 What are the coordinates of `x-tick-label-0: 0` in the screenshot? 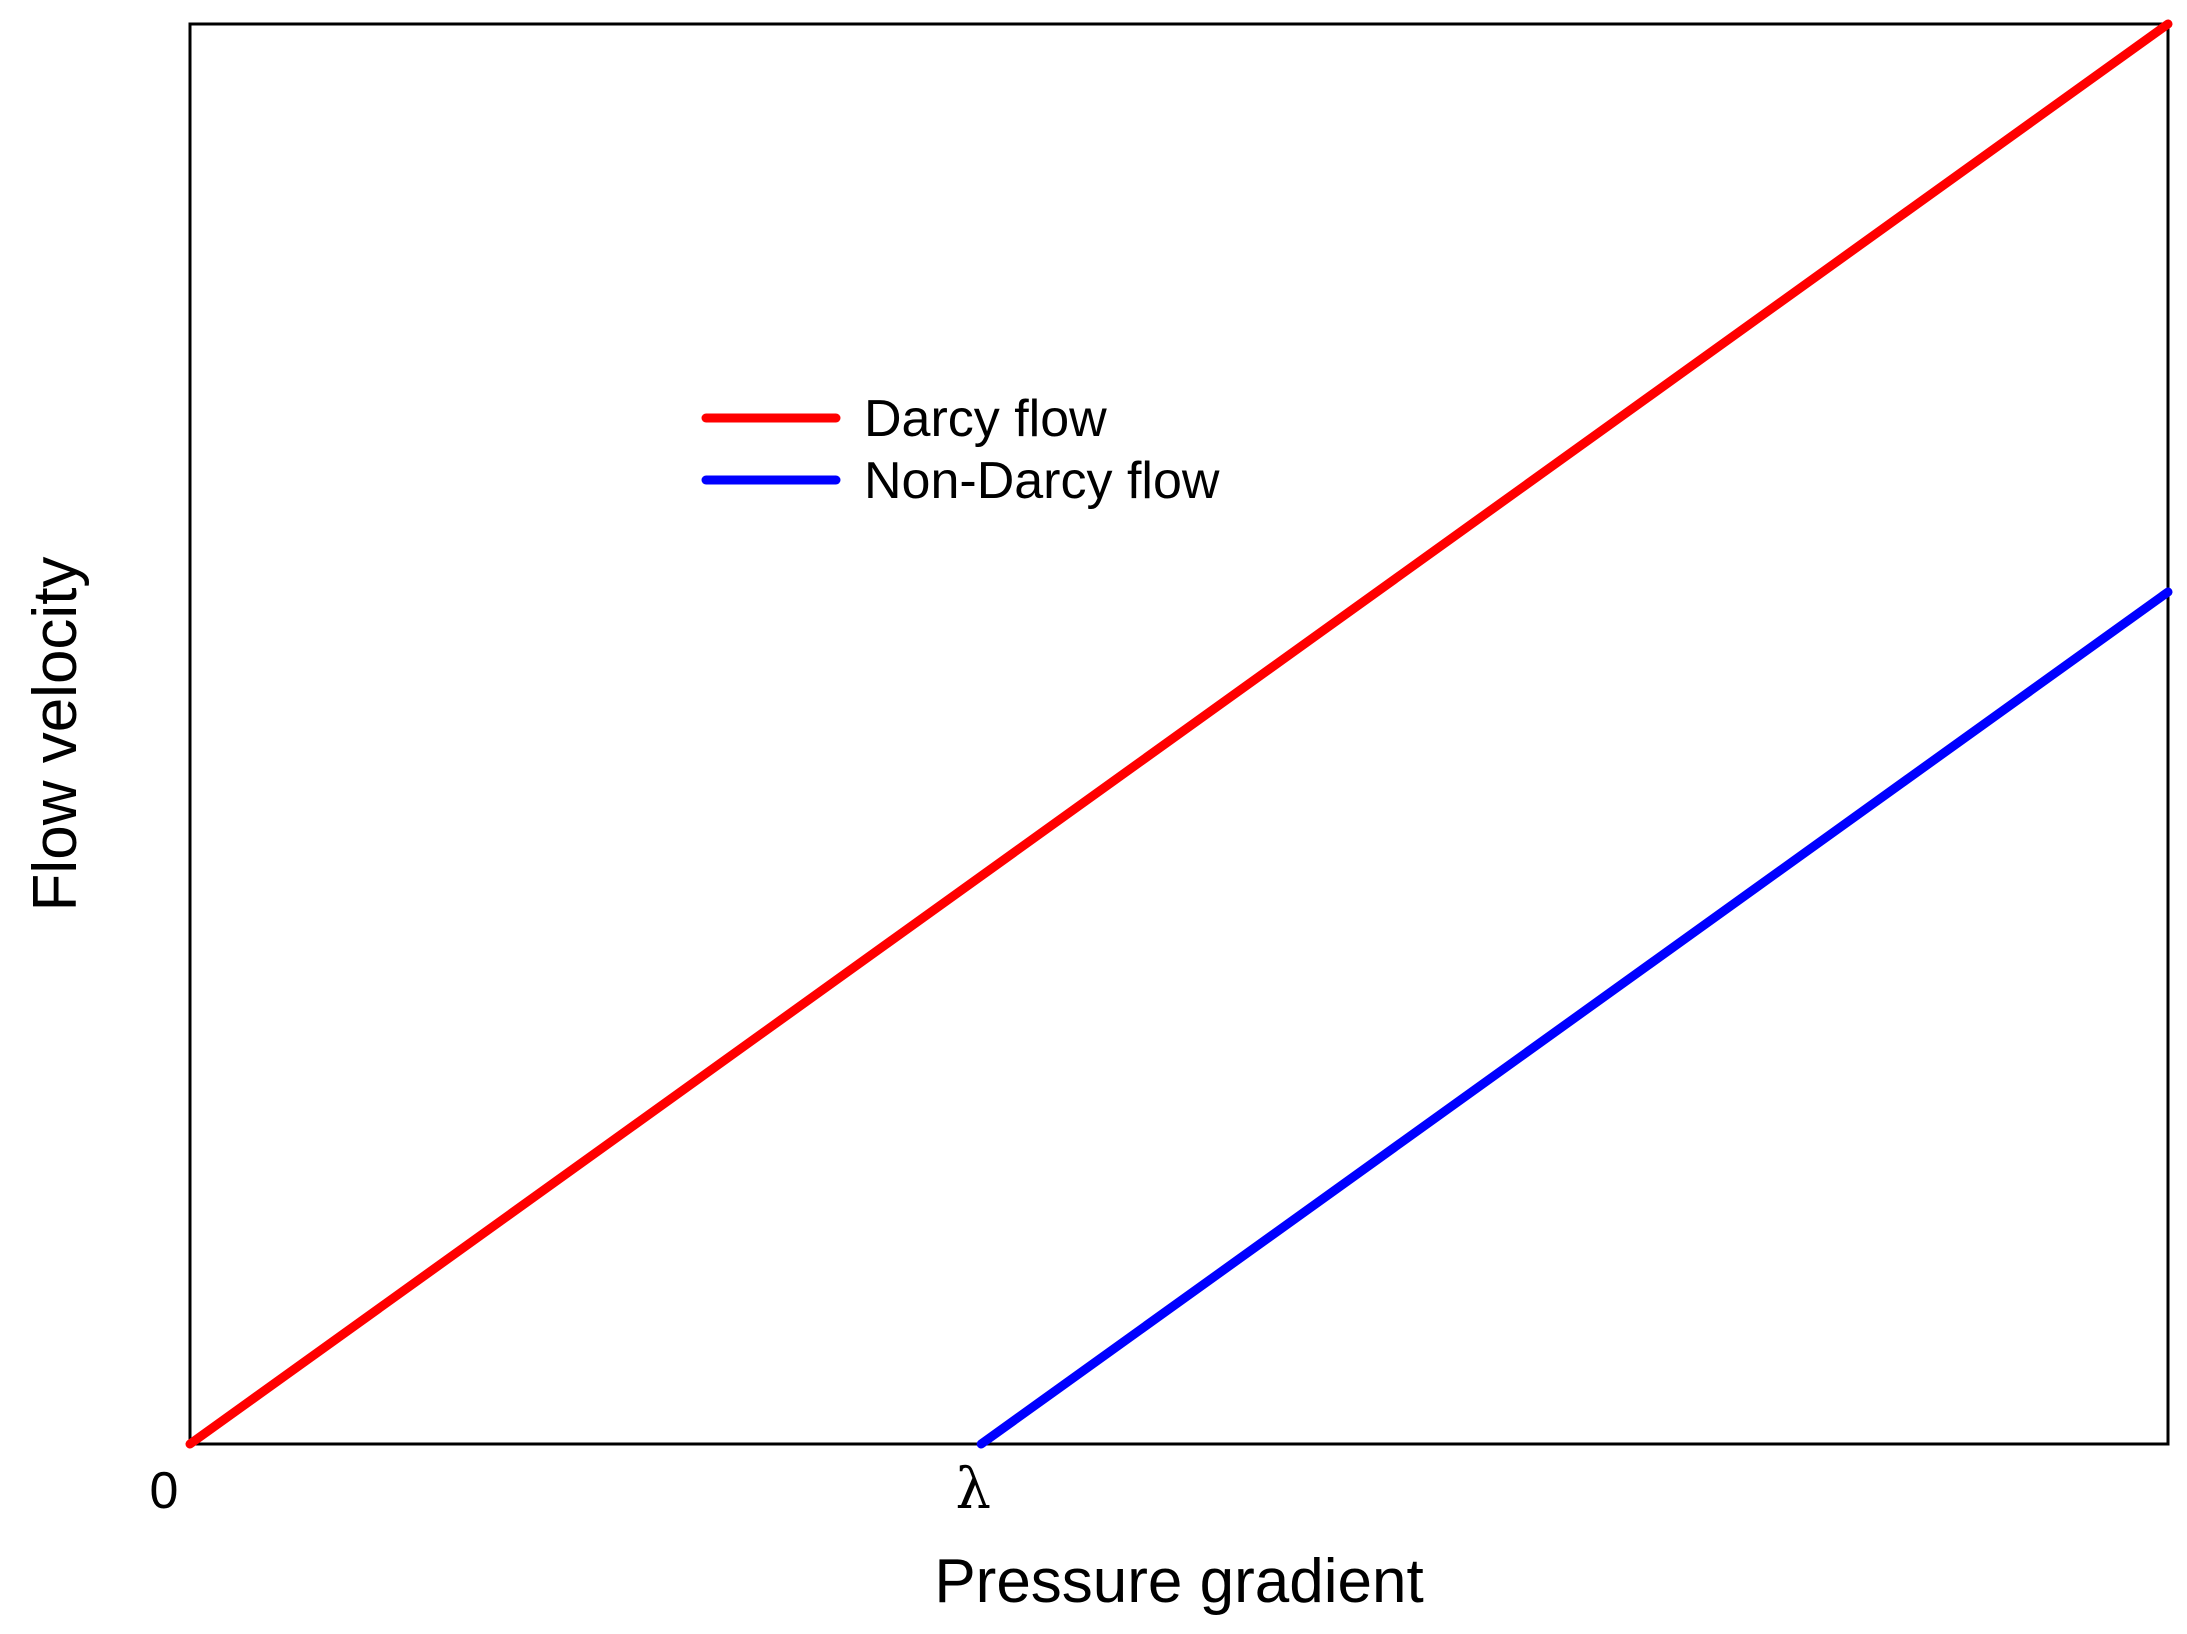 It's located at (164, 1491).